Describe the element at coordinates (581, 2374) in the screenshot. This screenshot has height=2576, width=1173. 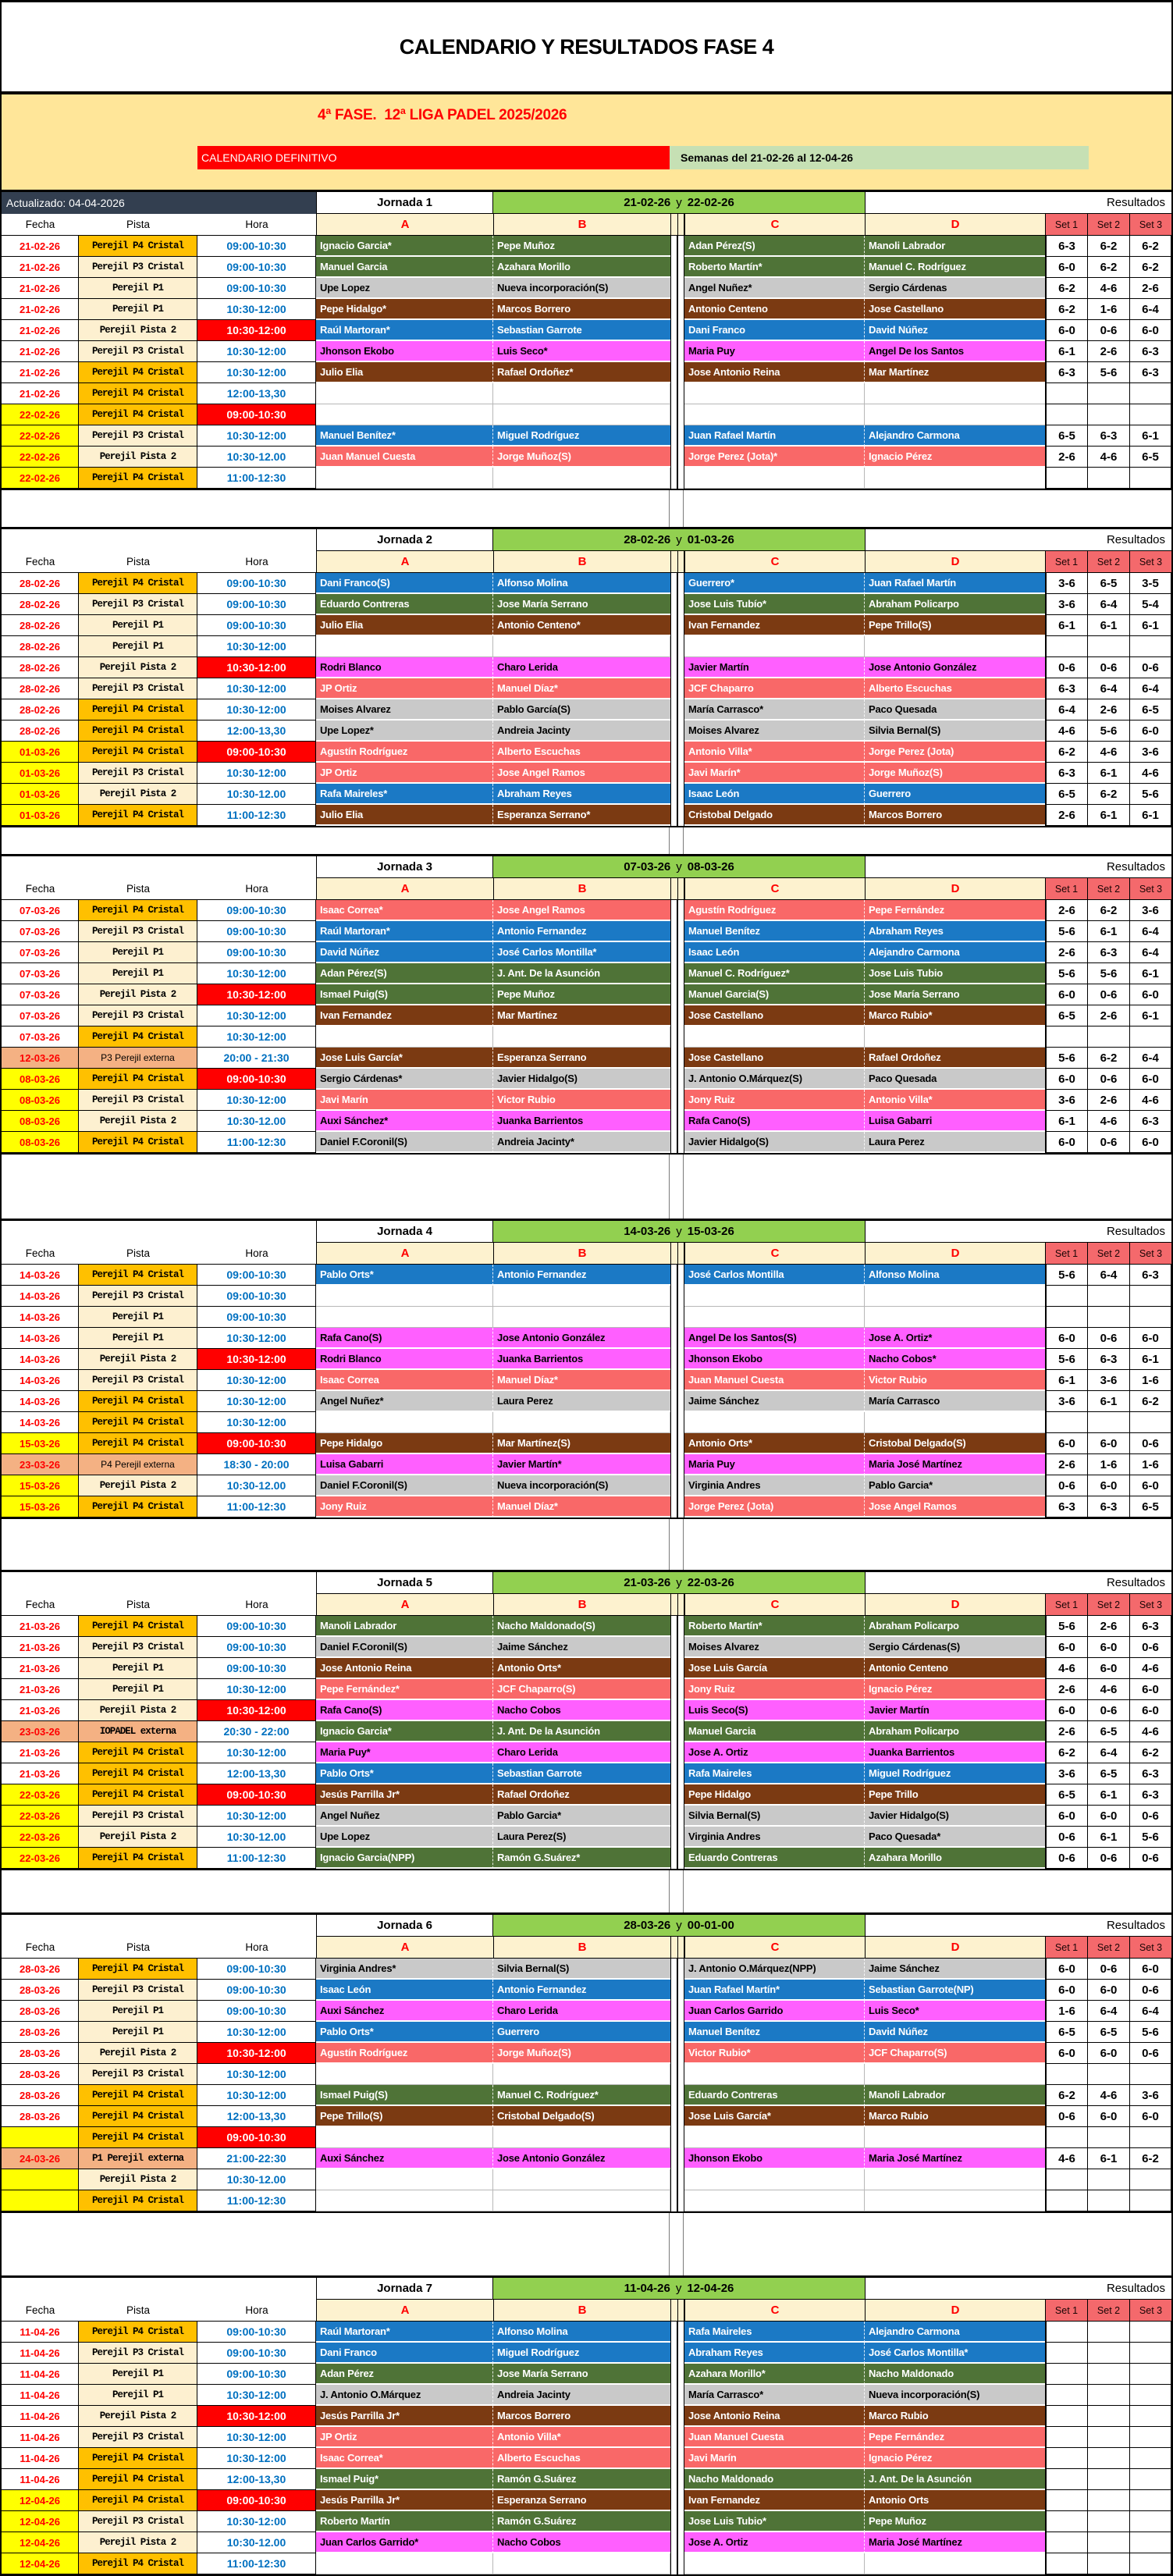
I see `player-b-cell: Jose María Serrano` at that location.